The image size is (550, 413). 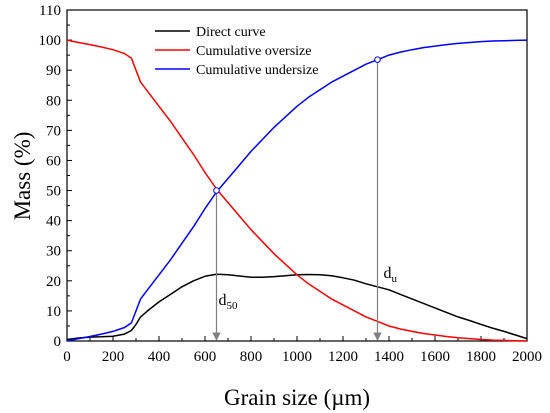 What do you see at coordinates (55, 176) in the screenshot?
I see `y-axis-ticks: 0 10 20 30 40 50 60 70 80 90 100 110` at bounding box center [55, 176].